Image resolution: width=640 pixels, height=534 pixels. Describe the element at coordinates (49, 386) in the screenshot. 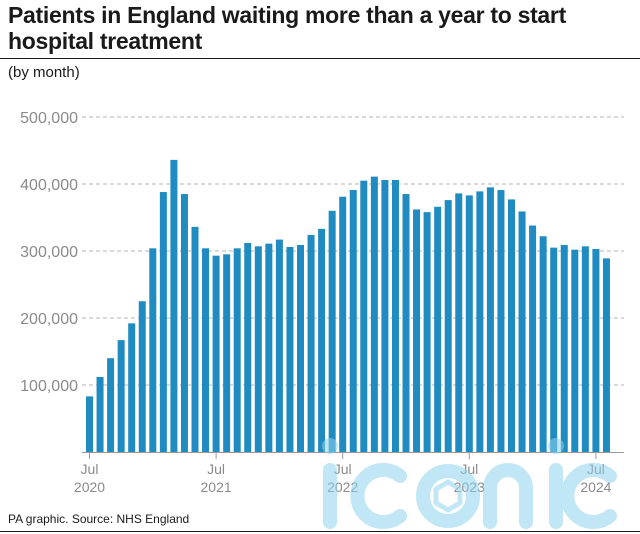

I see `y-tick-label: 100,000` at that location.